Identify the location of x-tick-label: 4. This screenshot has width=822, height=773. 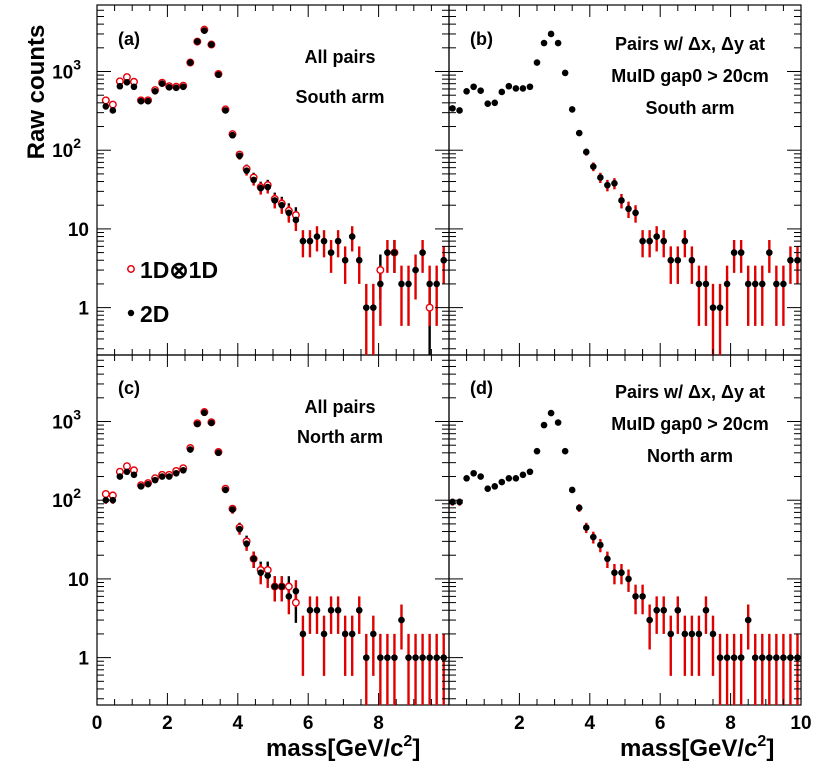
(238, 723).